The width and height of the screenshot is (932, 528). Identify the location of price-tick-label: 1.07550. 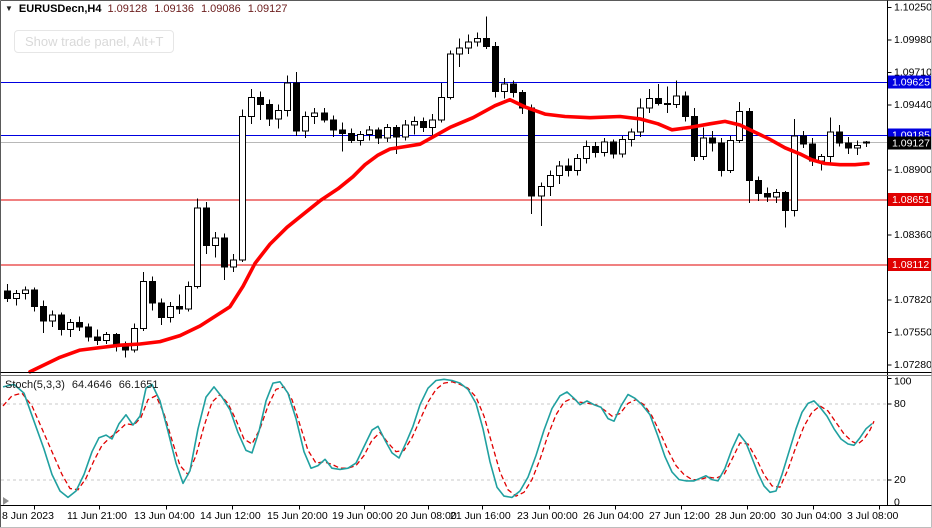
(913, 333).